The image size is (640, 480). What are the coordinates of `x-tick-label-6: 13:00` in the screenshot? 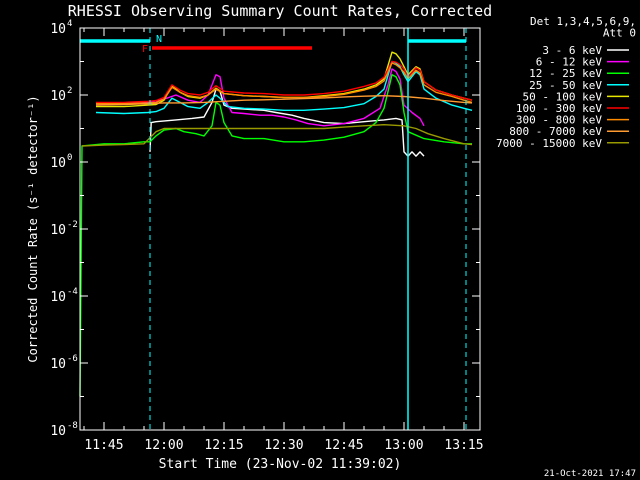 It's located at (403, 445).